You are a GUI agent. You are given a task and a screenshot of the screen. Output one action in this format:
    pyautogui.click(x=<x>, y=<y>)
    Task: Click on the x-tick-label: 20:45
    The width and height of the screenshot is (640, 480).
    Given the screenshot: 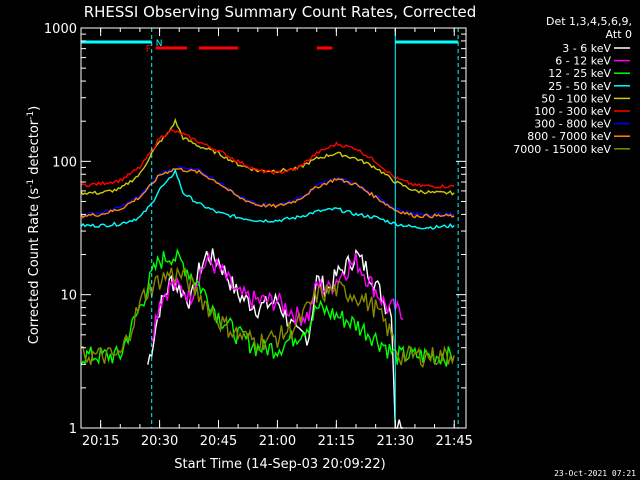 What is the action you would take?
    pyautogui.click(x=218, y=441)
    